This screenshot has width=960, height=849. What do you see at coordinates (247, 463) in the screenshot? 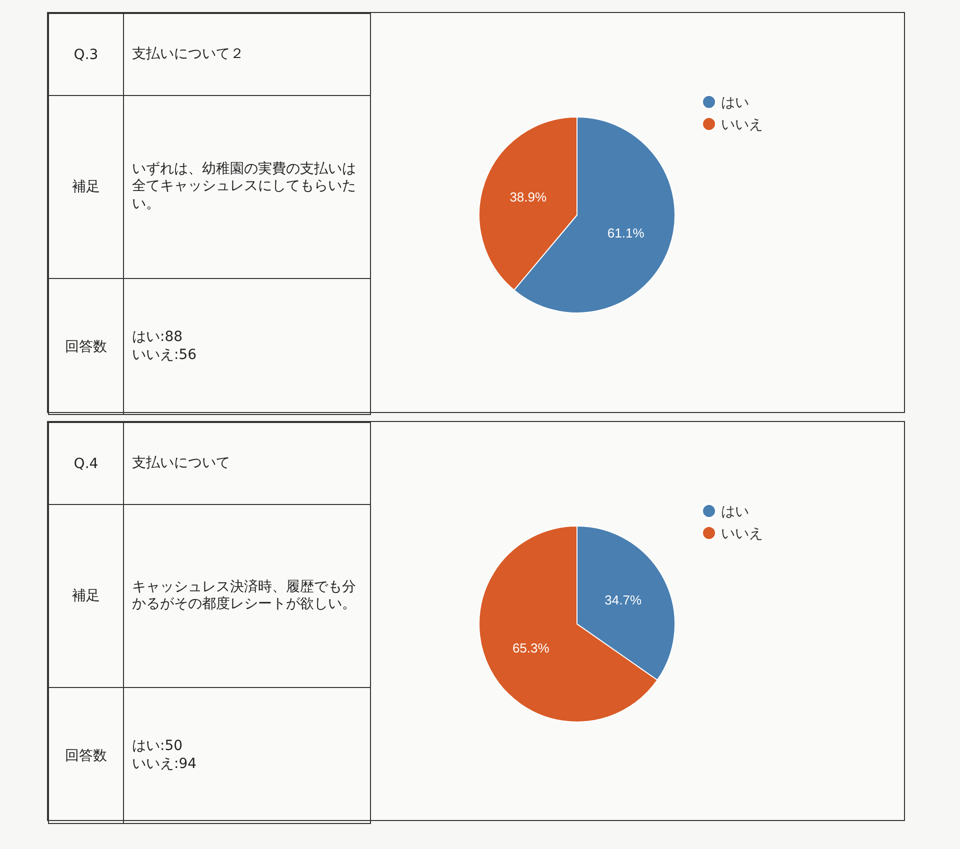
I see `text: 支払いについて` at bounding box center [247, 463].